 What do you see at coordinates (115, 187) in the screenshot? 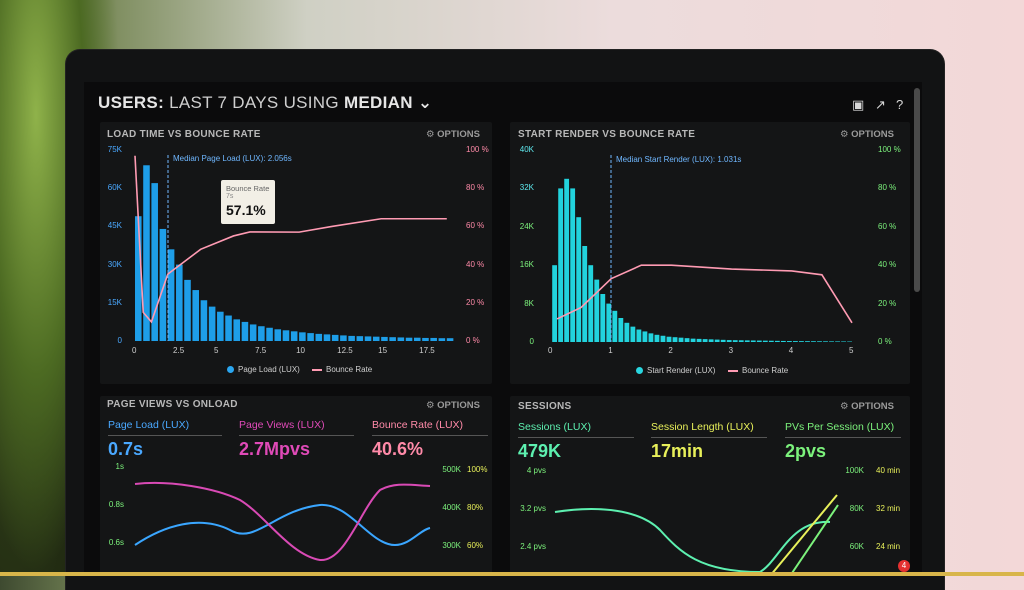
I see `y-tick-label: 60K` at bounding box center [115, 187].